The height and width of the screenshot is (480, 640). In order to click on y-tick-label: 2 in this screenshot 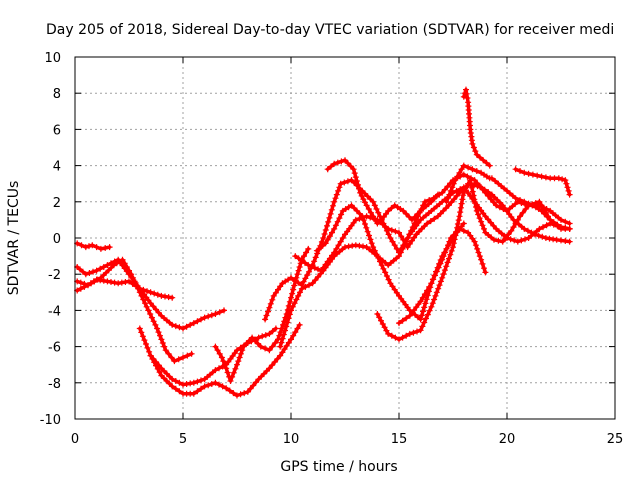, I will do `click(57, 203)`.